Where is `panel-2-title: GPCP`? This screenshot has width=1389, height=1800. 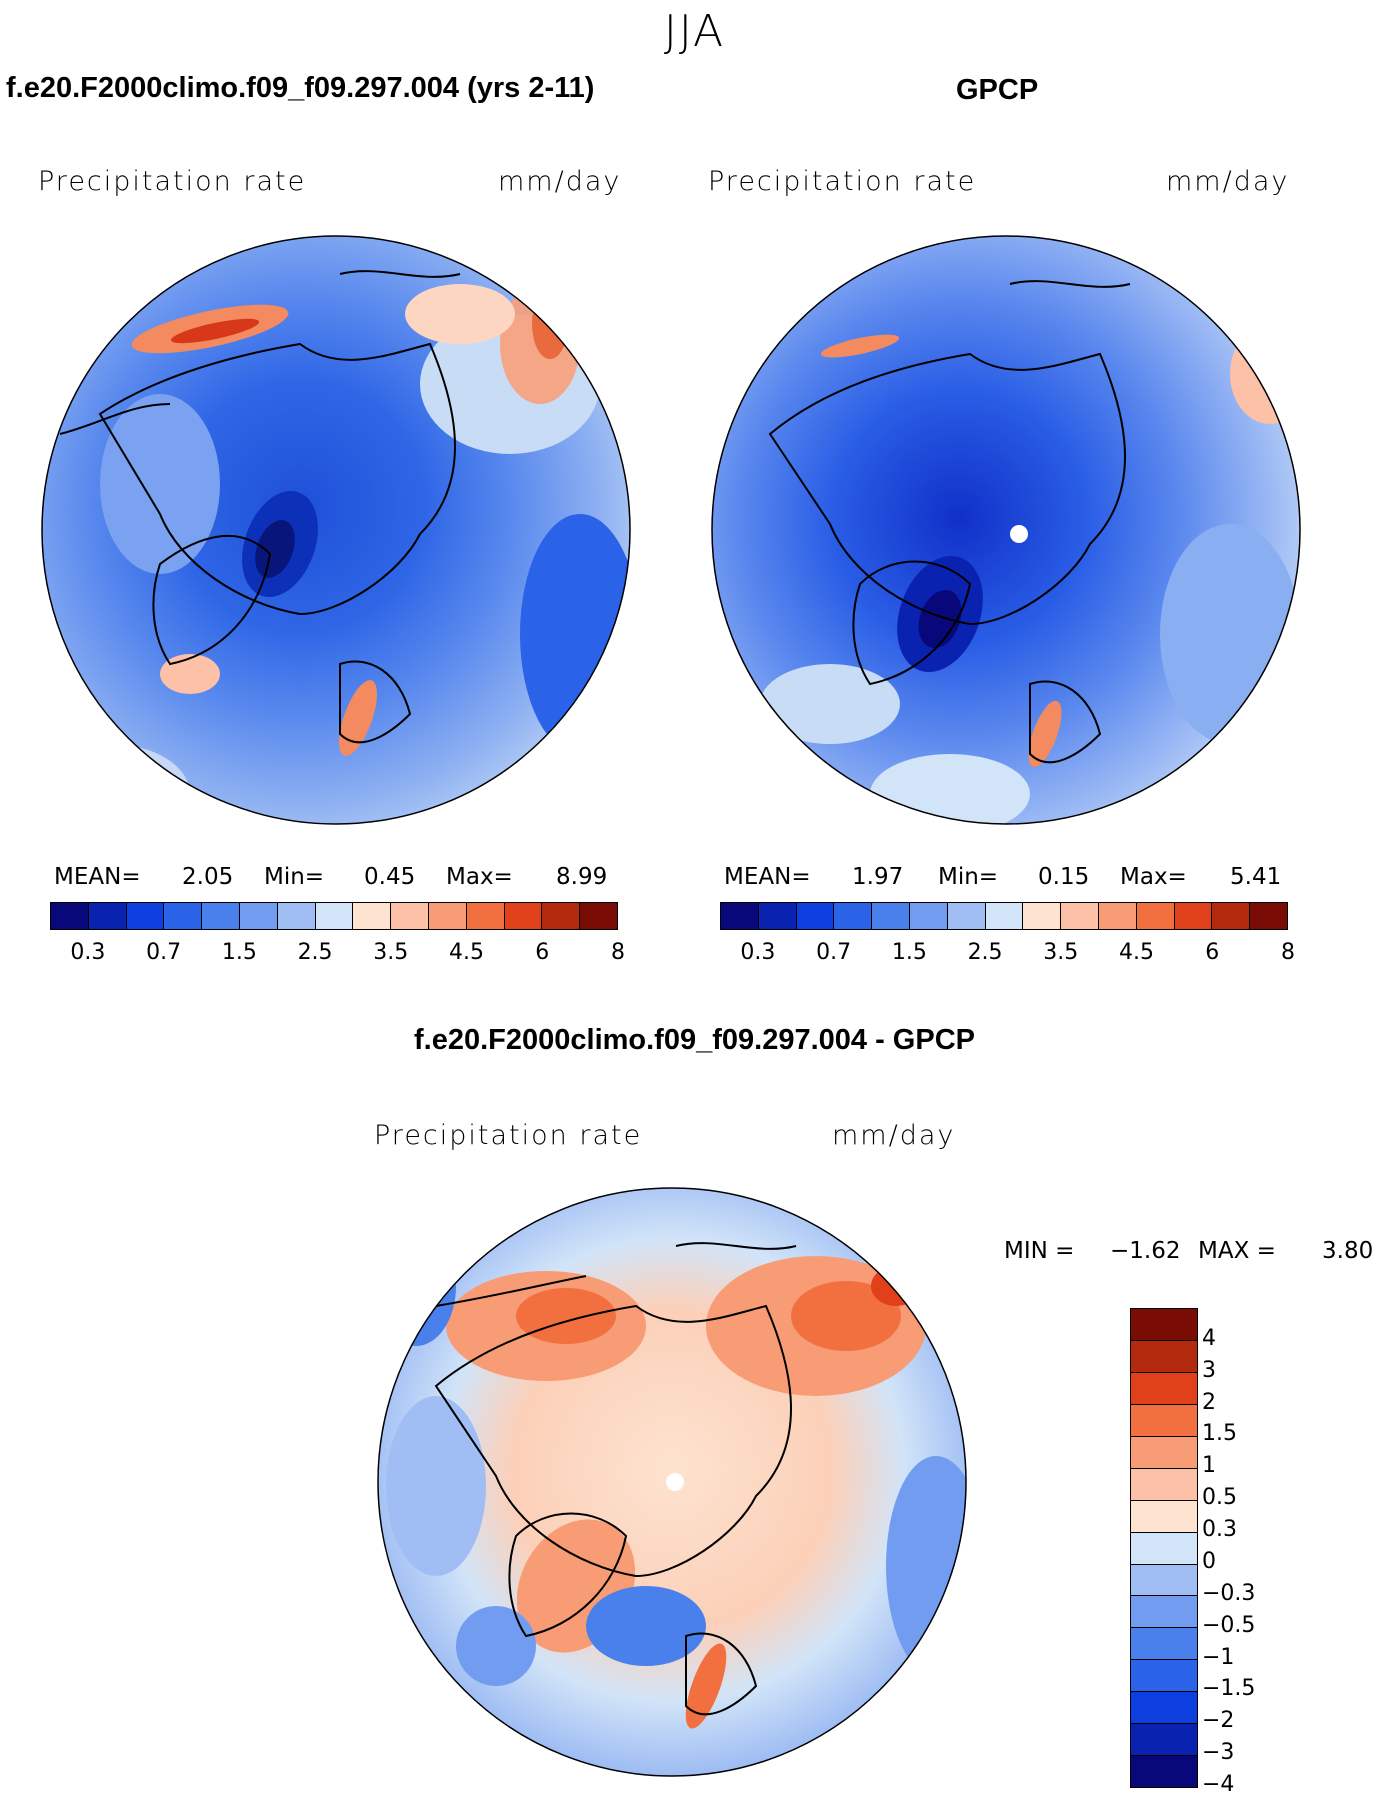 panel-2-title: GPCP is located at coordinates (997, 90).